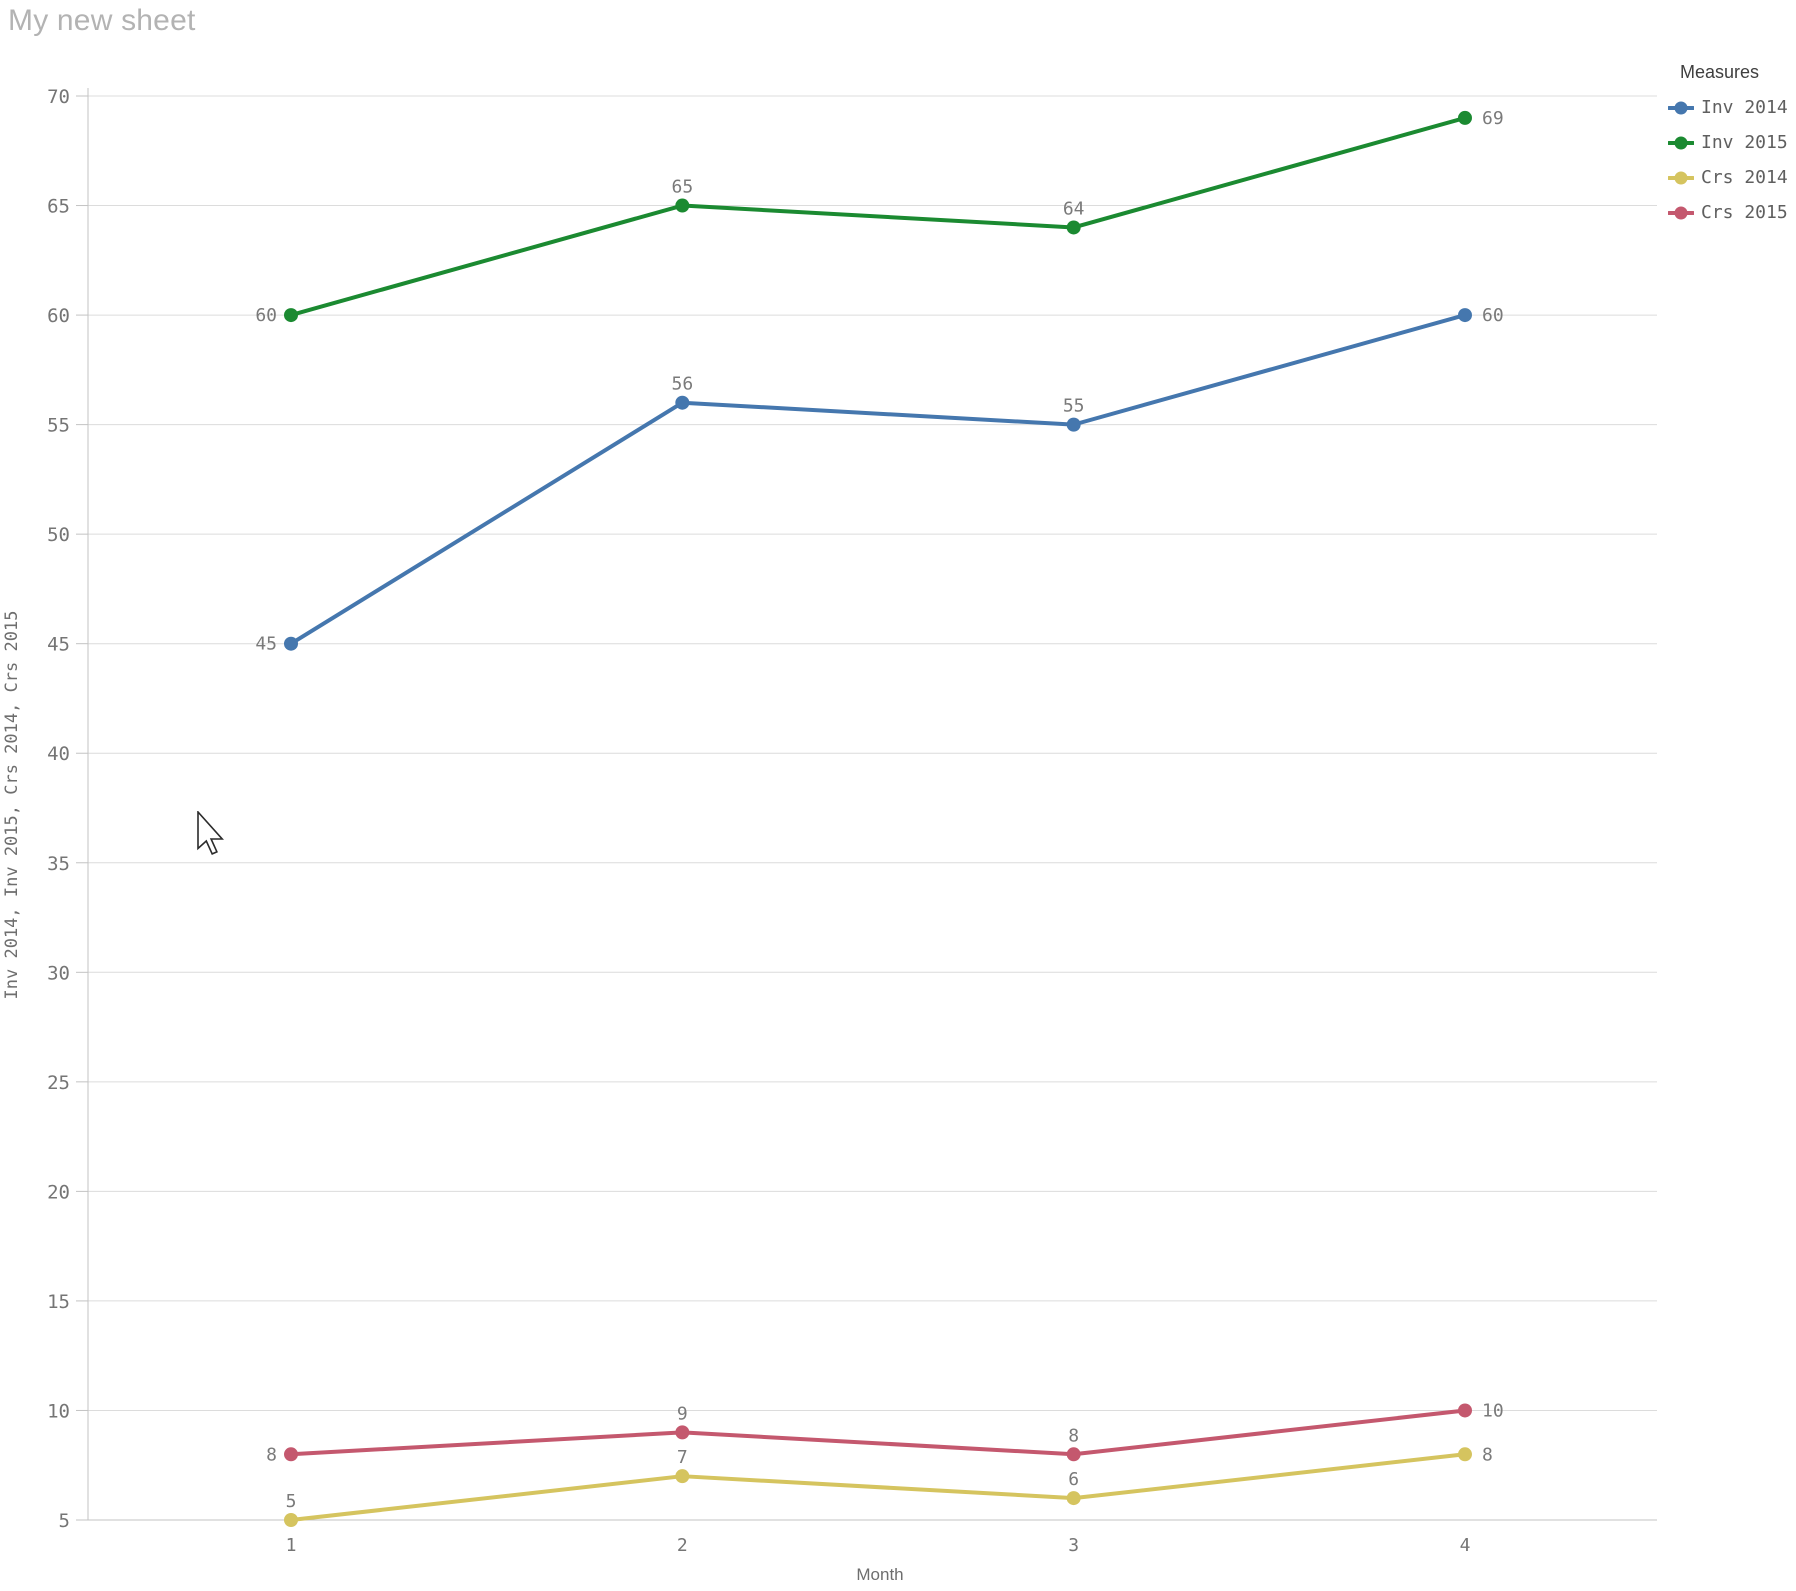 The image size is (1796, 1591). What do you see at coordinates (1493, 118) in the screenshot?
I see `data-label: 69` at bounding box center [1493, 118].